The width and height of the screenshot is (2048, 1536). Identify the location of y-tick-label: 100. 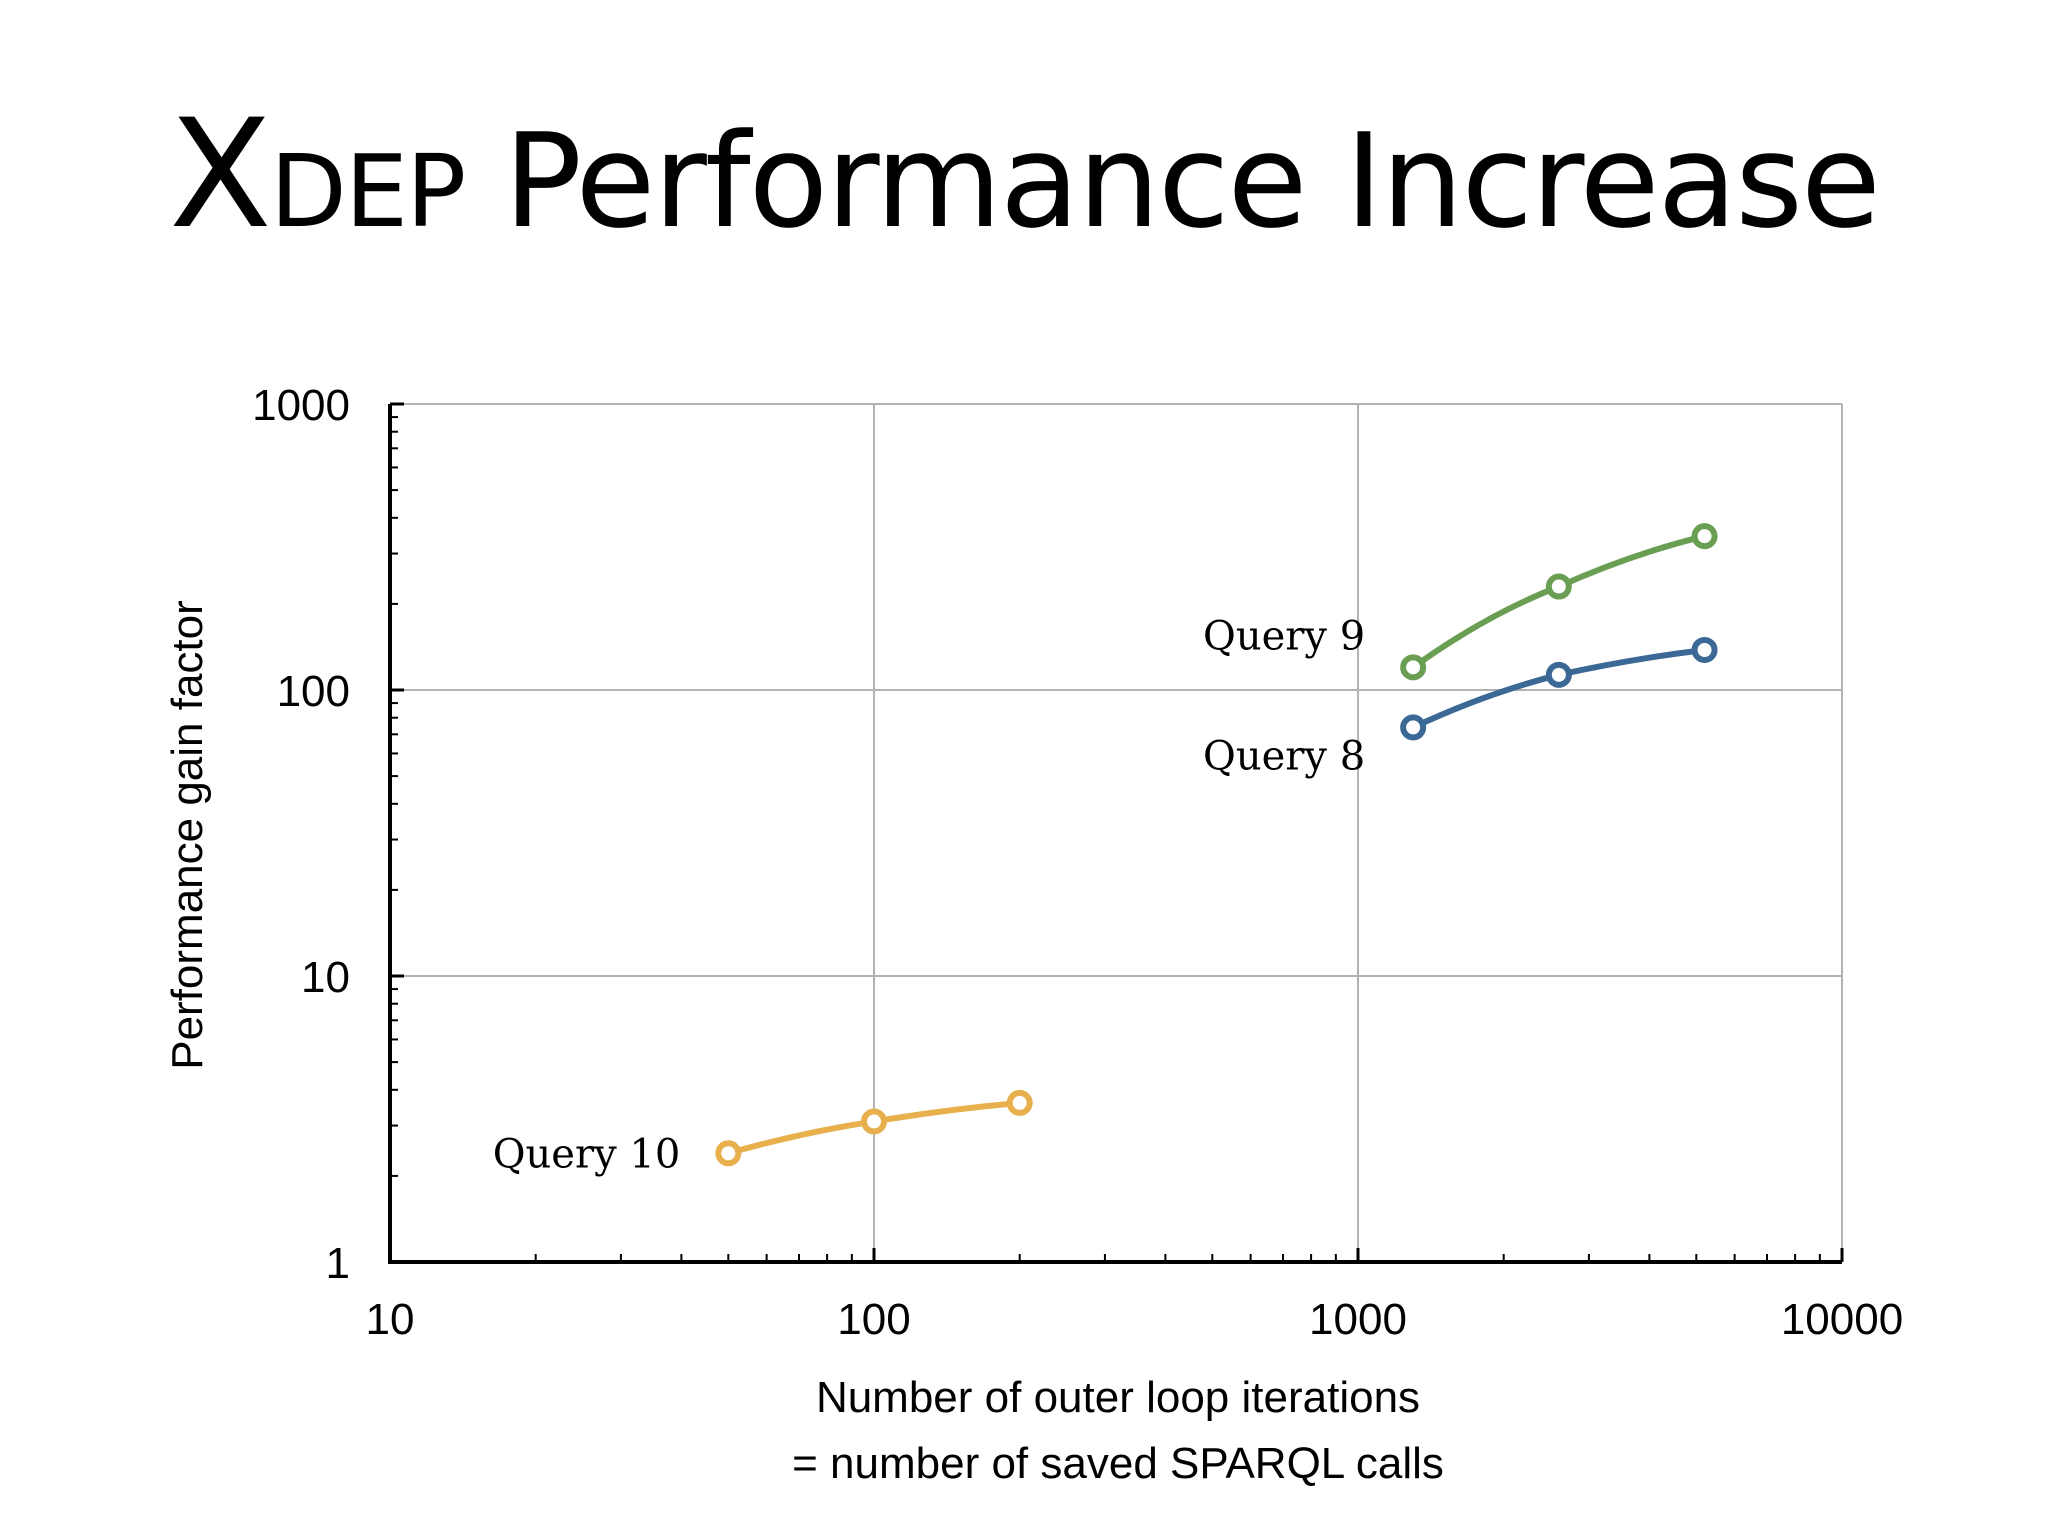
(313, 691).